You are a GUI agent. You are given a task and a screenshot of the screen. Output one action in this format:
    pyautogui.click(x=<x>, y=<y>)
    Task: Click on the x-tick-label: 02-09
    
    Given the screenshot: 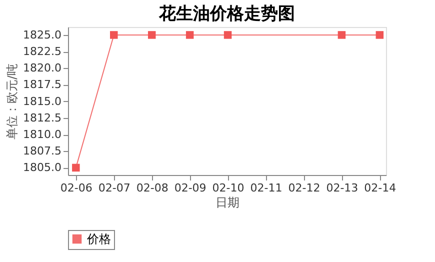 What is the action you would take?
    pyautogui.click(x=190, y=188)
    